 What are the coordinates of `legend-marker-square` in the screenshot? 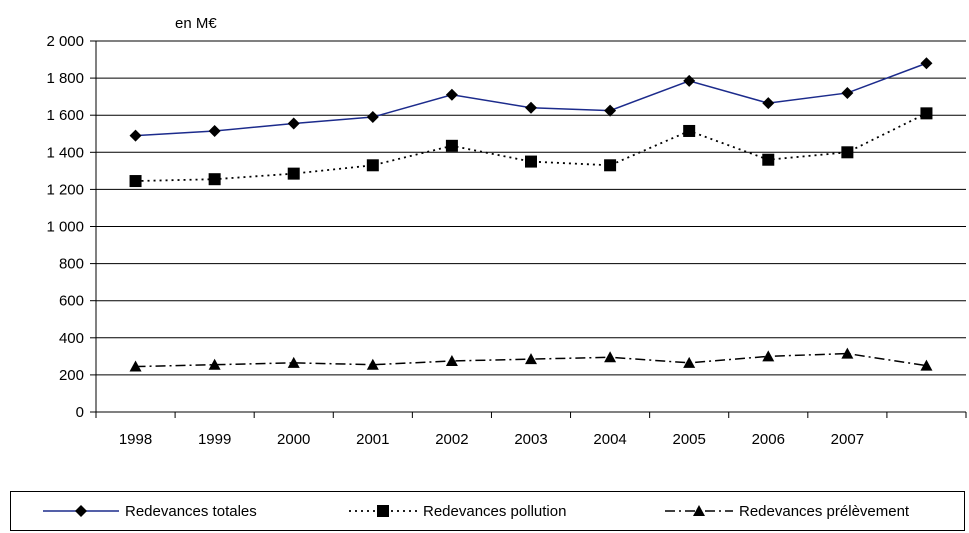 It's located at (383, 511).